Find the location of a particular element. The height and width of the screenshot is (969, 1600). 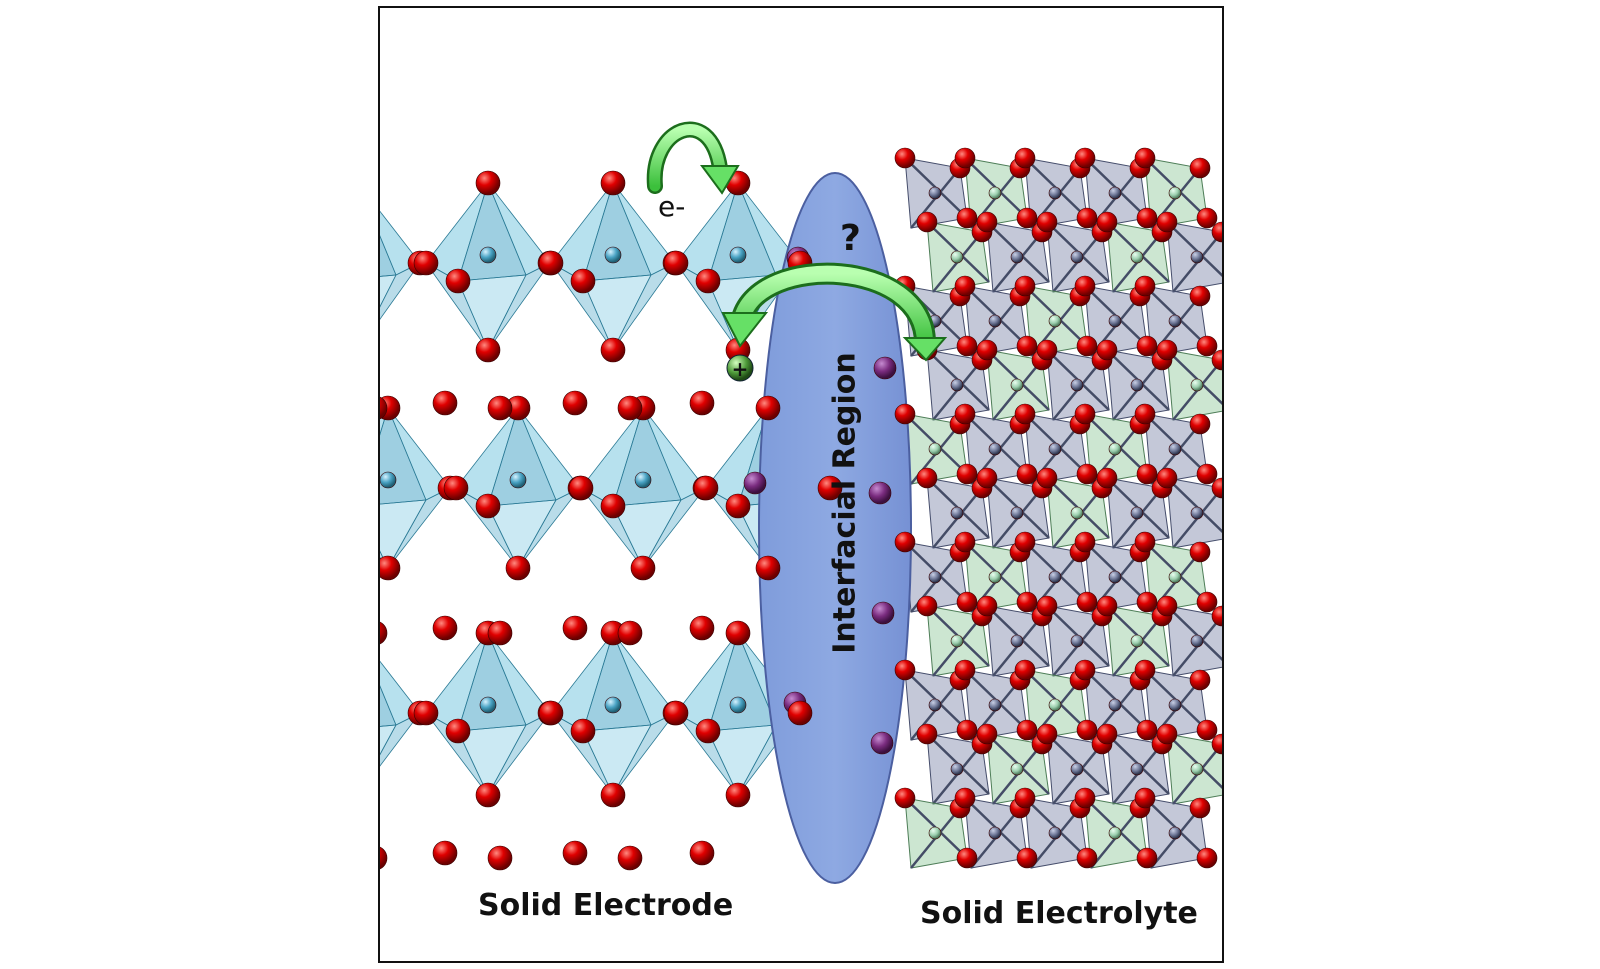

ion-arrow-icon is located at coordinates (834, 312).